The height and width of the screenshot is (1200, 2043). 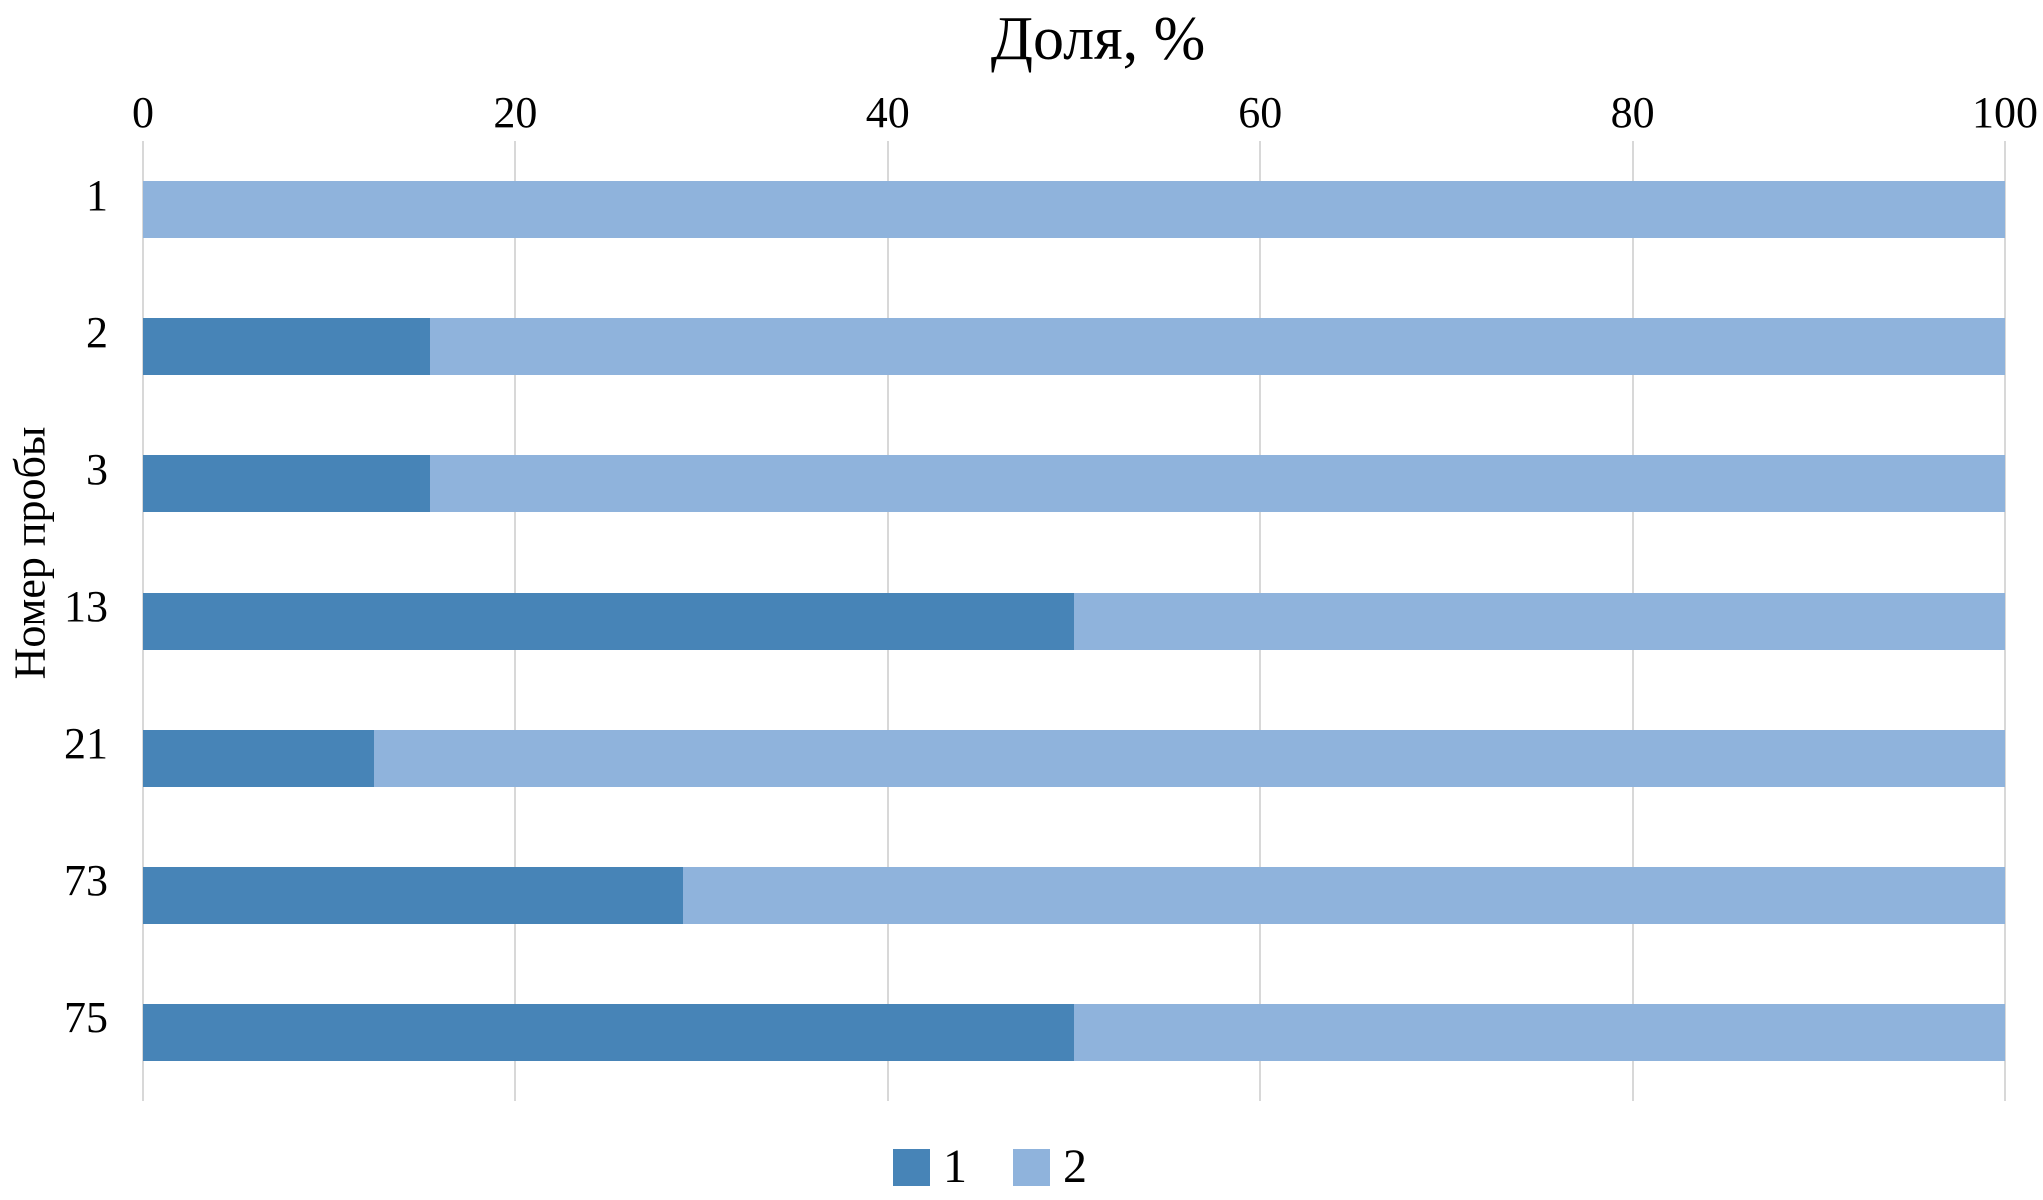 I want to click on y-category-label: 3, so click(x=97, y=469).